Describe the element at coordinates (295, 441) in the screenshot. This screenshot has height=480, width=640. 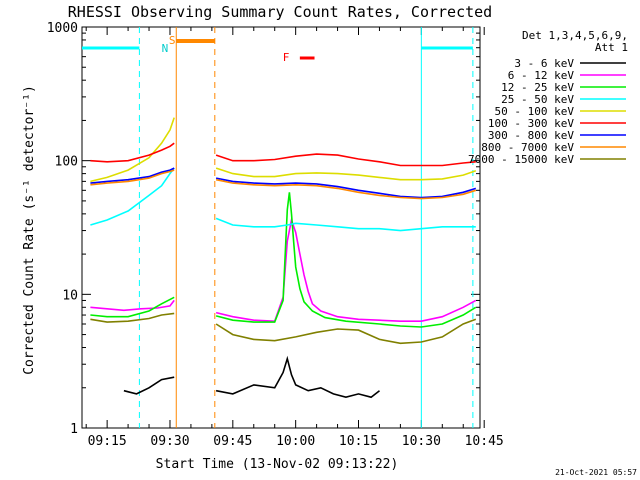
I see `x-tick-label: 10:00` at that location.